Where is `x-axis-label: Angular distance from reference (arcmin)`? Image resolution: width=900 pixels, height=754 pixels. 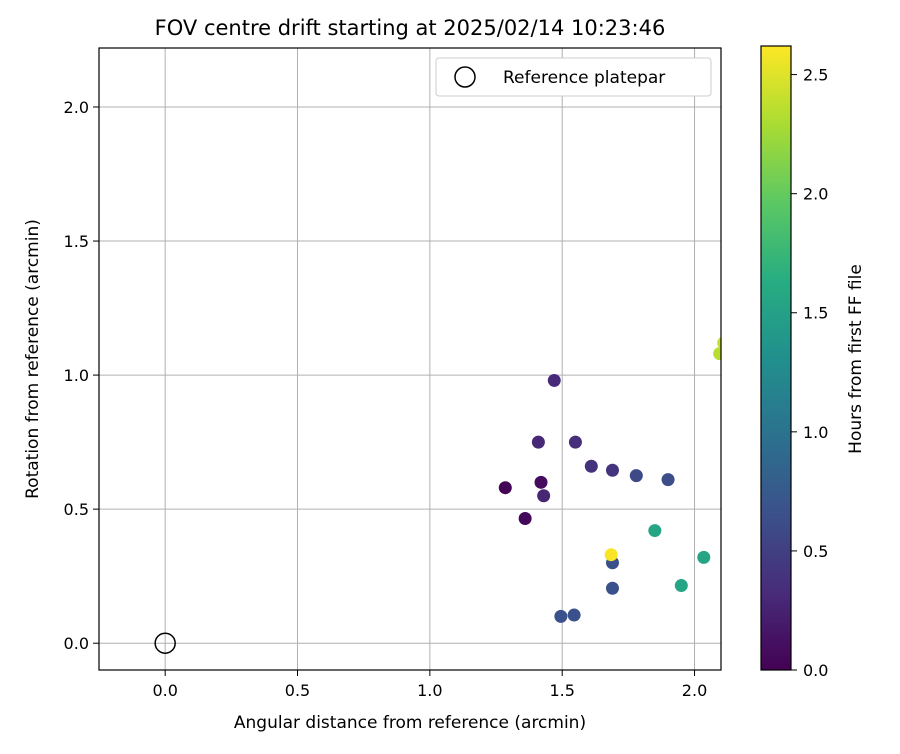
x-axis-label: Angular distance from reference (arcmin) is located at coordinates (410, 723).